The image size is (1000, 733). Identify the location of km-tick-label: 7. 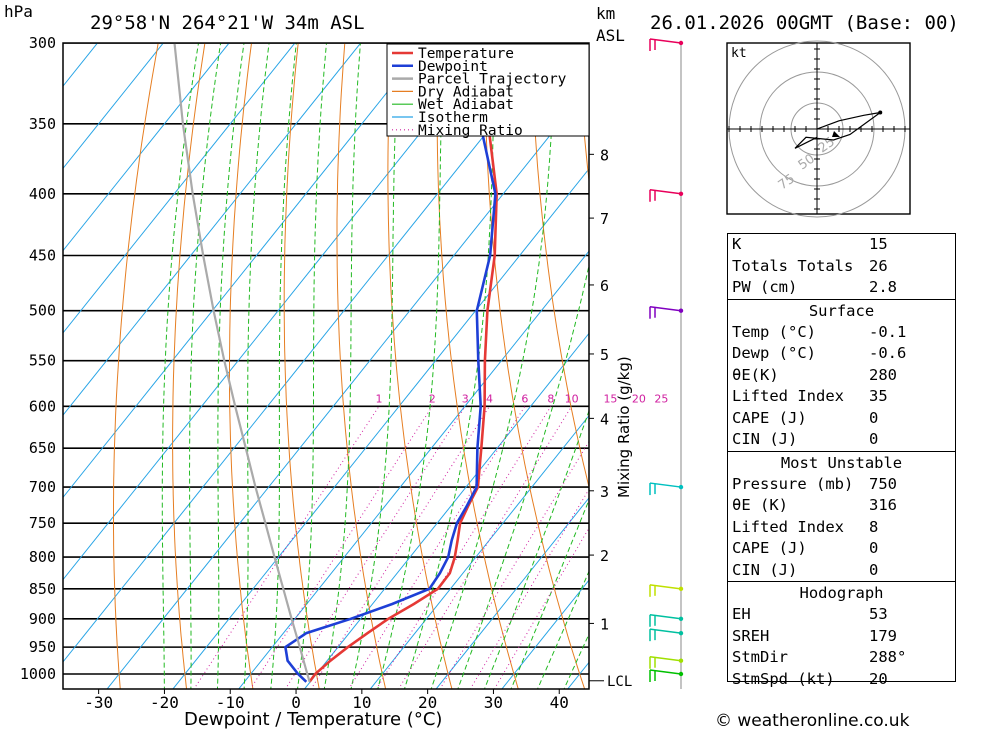
(604, 219).